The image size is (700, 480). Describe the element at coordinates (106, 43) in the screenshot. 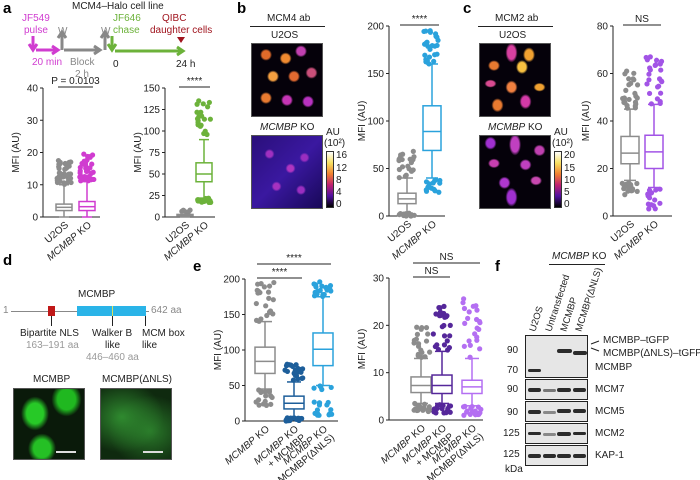

I see `timeline-arrows` at that location.